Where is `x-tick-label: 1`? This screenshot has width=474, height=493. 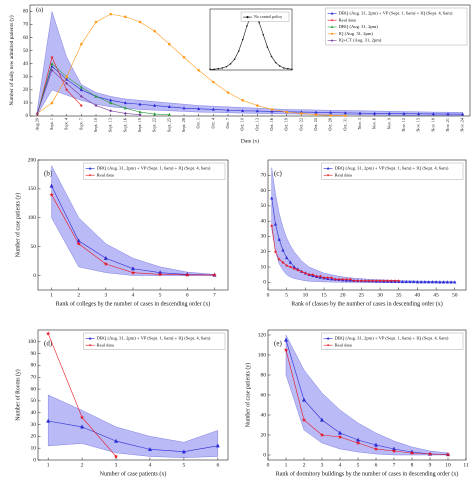 x-tick-label: 1 is located at coordinates (51, 295).